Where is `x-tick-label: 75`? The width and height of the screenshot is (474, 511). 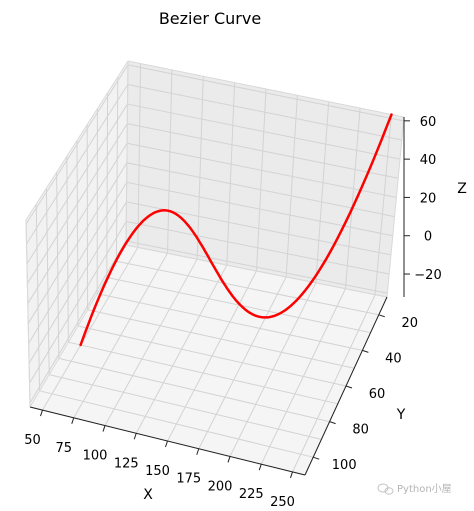
x-tick-label: 75 is located at coordinates (63, 448).